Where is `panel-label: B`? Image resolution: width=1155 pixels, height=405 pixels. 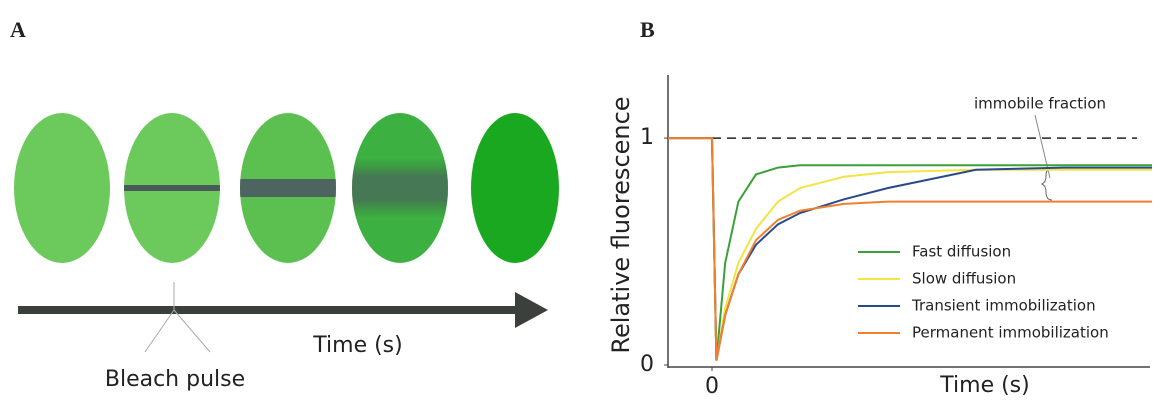
panel-label: B is located at coordinates (647, 29).